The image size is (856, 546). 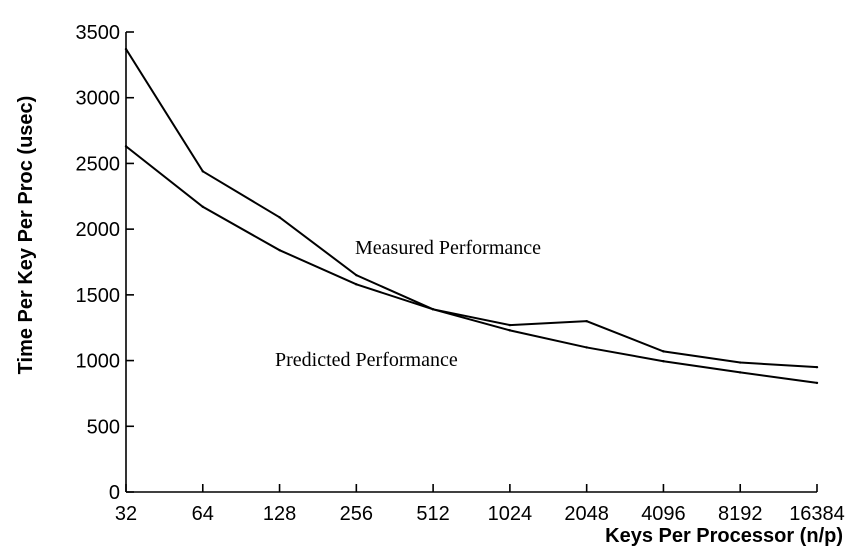 What do you see at coordinates (26, 235) in the screenshot?
I see `y-axis-title: Time Per Key Per Proc (usec)` at bounding box center [26, 235].